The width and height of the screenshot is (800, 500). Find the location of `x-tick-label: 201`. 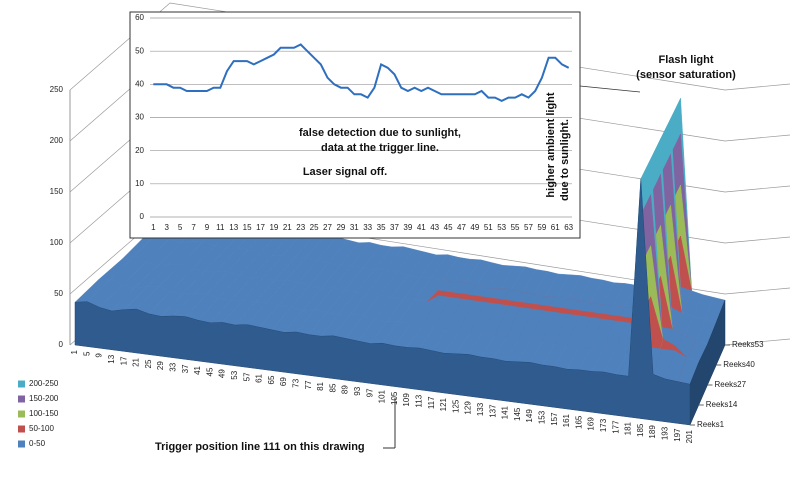

x-tick-label: 201 is located at coordinates (689, 436).